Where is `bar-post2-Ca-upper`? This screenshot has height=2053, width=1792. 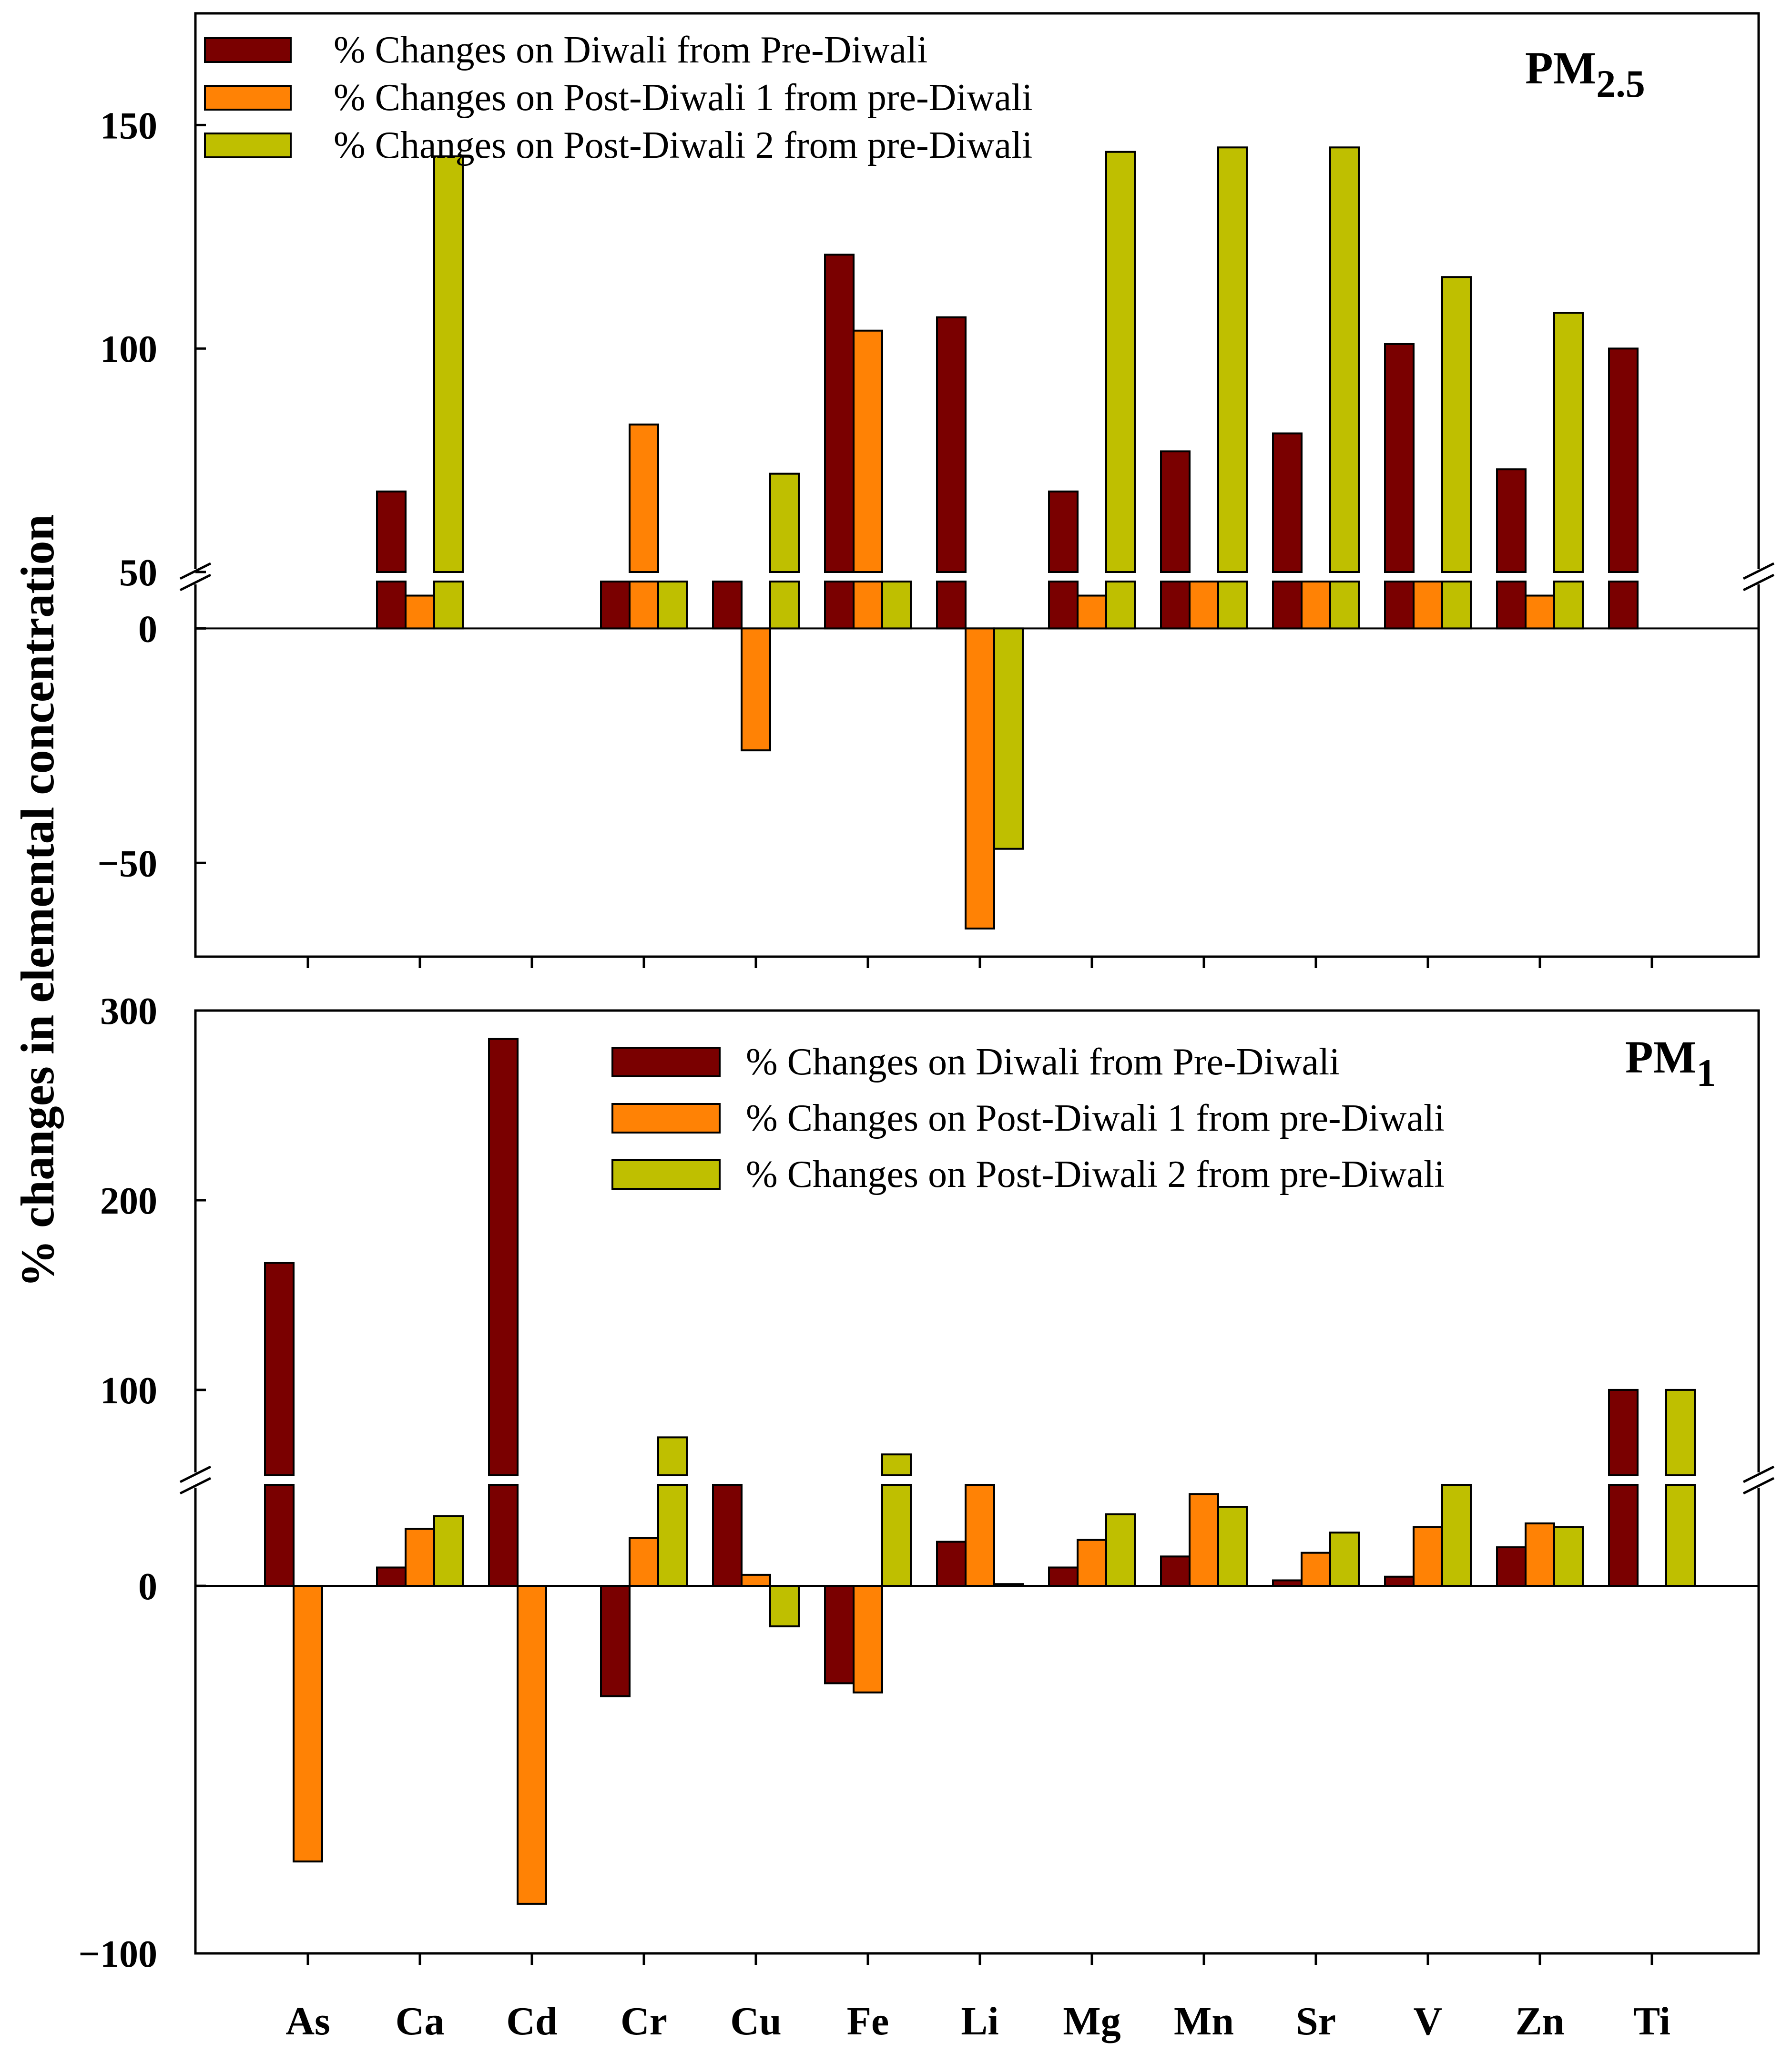 bar-post2-Ca-upper is located at coordinates (448, 364).